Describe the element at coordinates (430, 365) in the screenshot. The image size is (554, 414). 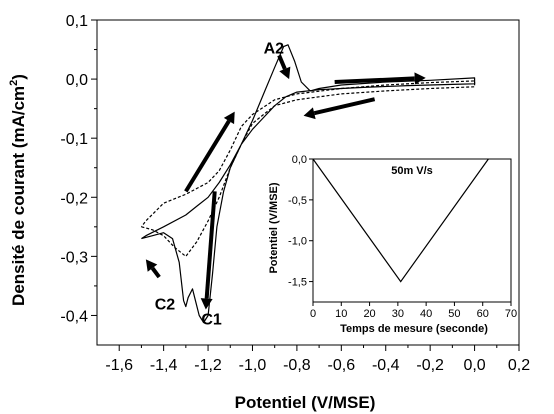
I see `x-tick-label: -0,2` at that location.